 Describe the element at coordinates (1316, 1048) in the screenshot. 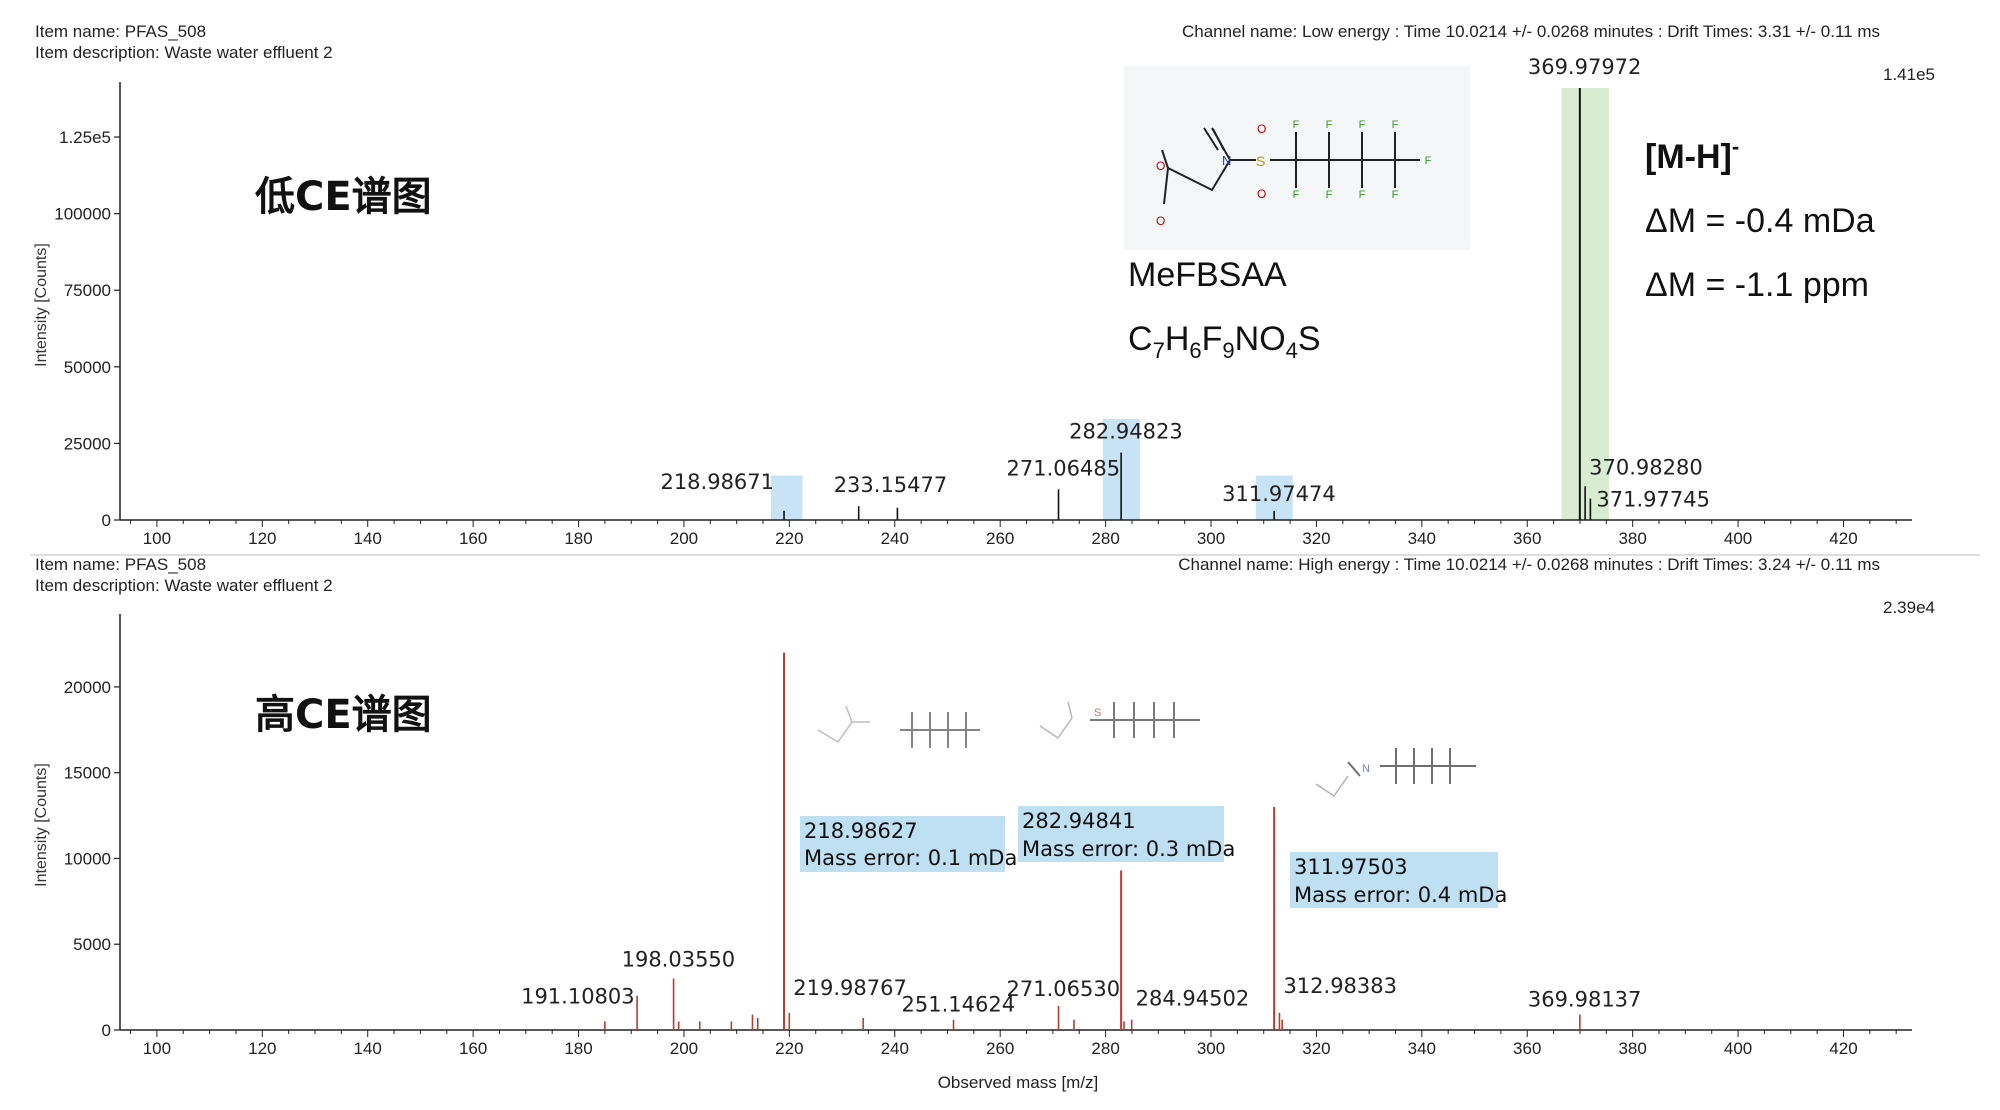

I see `x-tick-label: 320` at that location.